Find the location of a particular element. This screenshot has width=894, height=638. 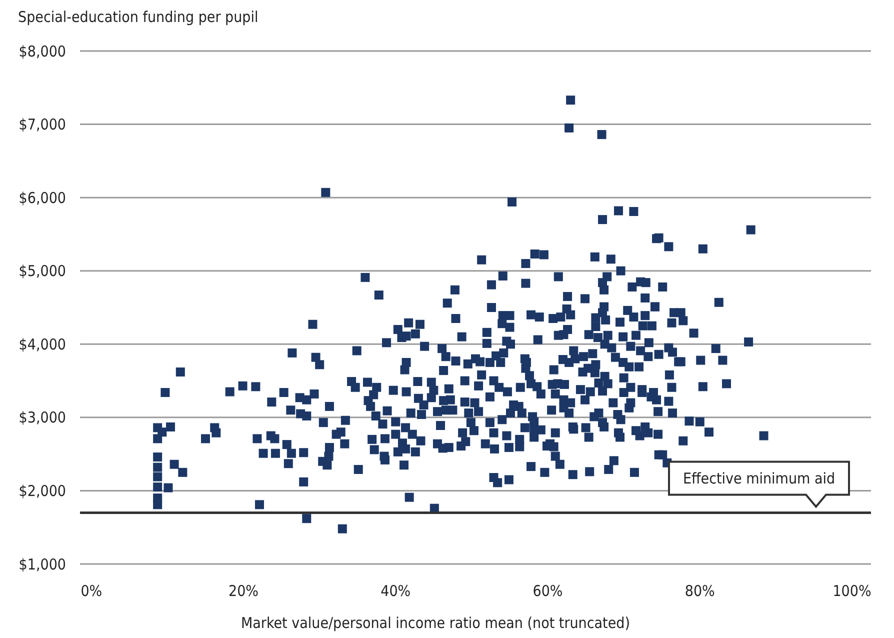

y-tick-label: $6,000 is located at coordinates (42, 197).